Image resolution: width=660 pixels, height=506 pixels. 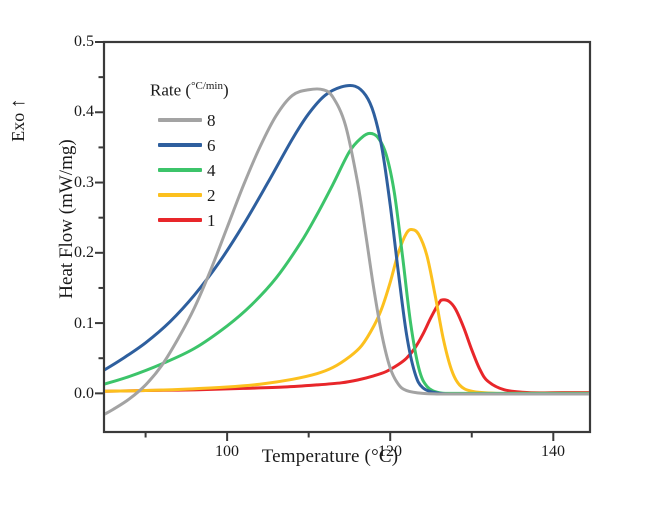 I want to click on legend-title-unit: °C/min, so click(x=207, y=86).